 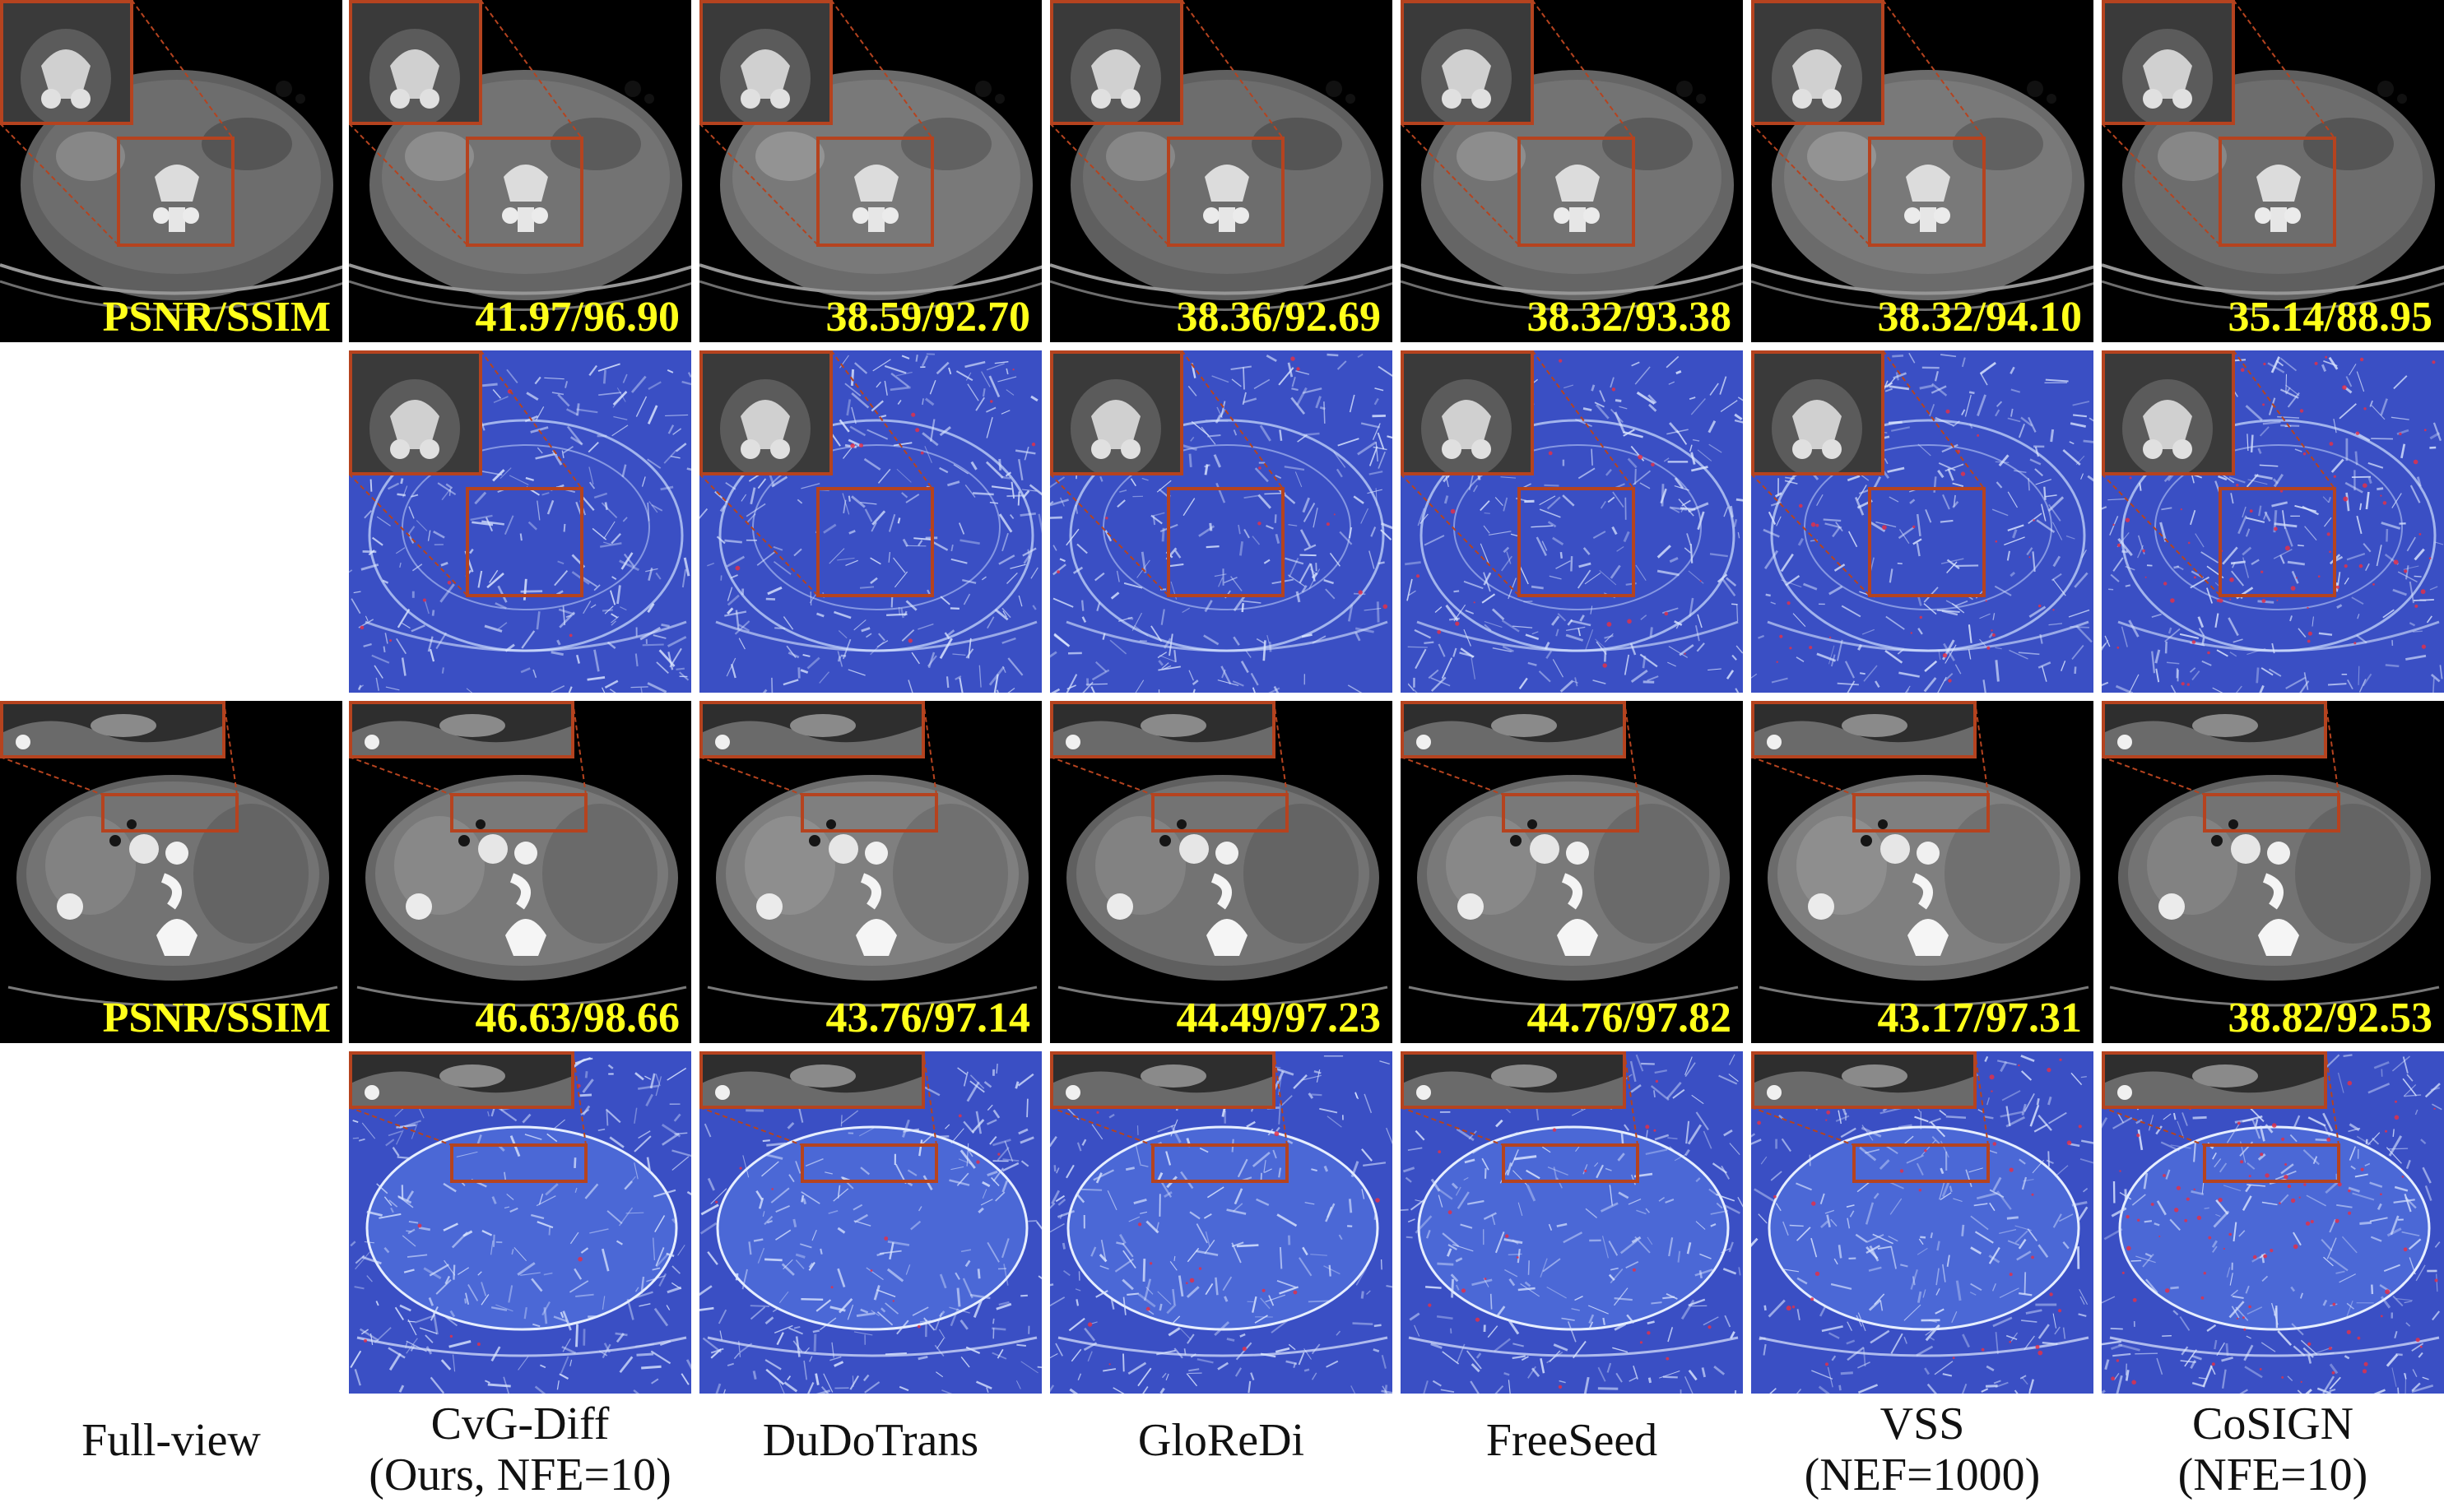 I want to click on gloredi-column-label: GloReDi, so click(x=1221, y=1440).